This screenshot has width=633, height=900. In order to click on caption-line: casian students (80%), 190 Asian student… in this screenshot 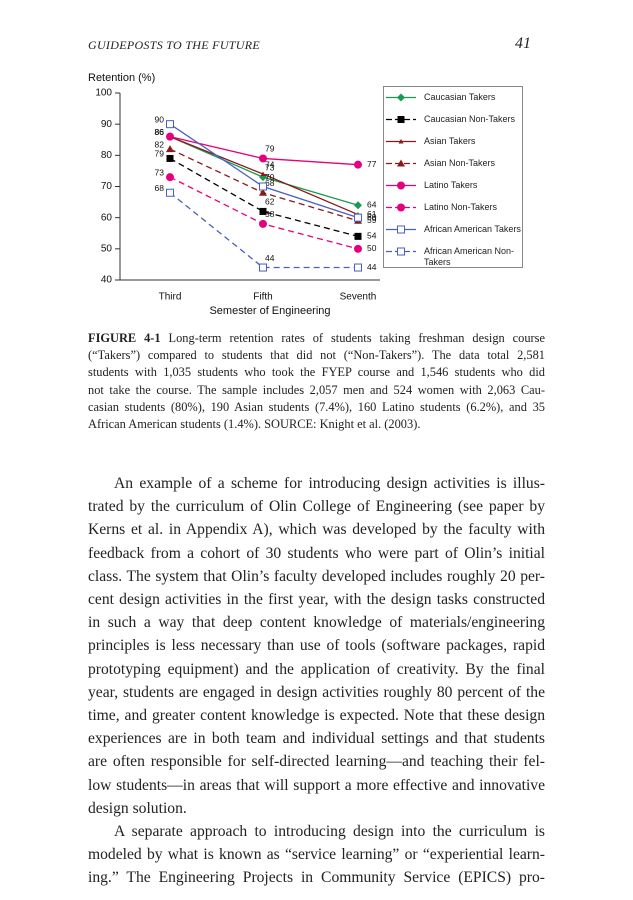, I will do `click(316, 407)`.